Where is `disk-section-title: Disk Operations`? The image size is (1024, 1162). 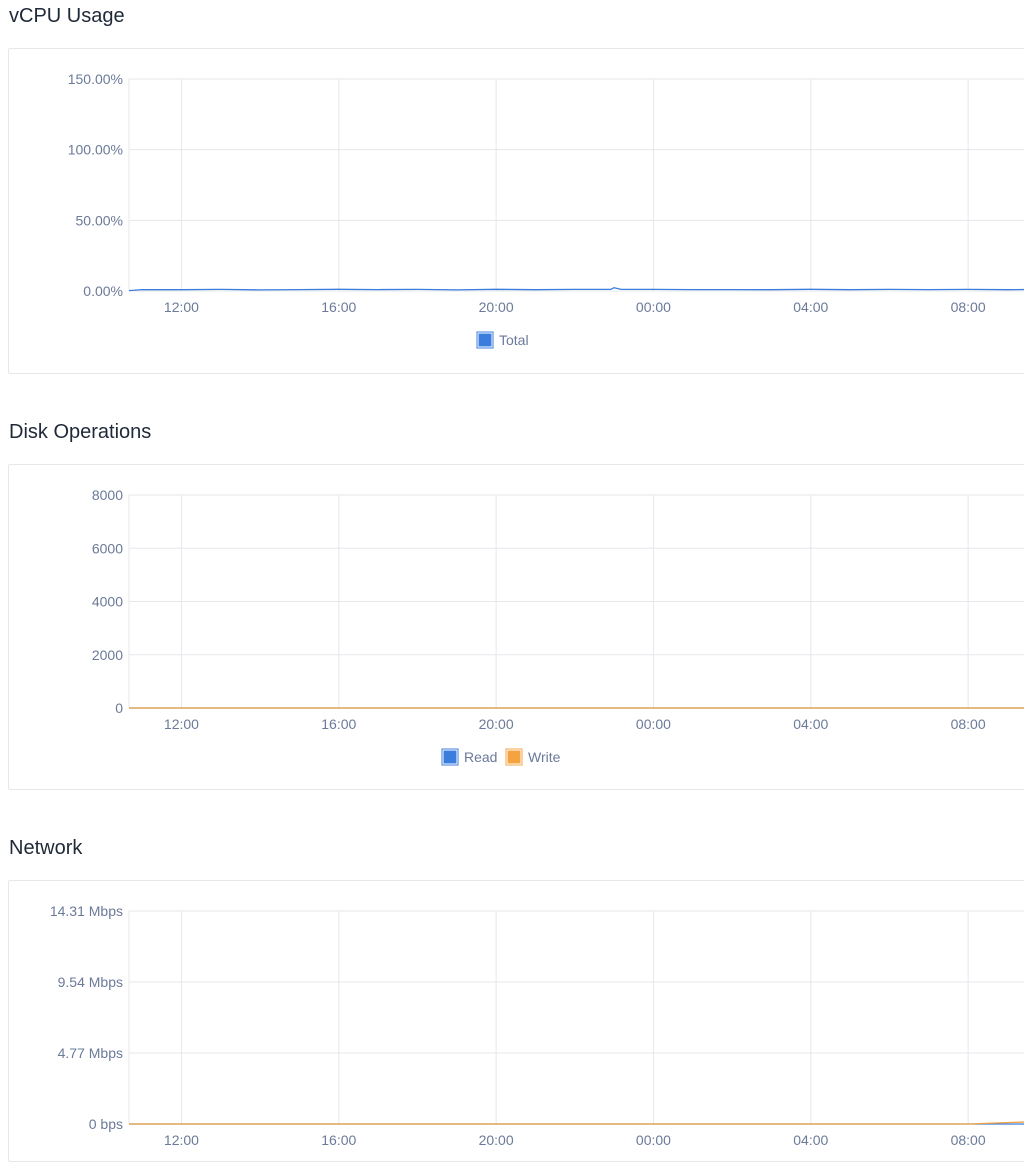
disk-section-title: Disk Operations is located at coordinates (80, 432).